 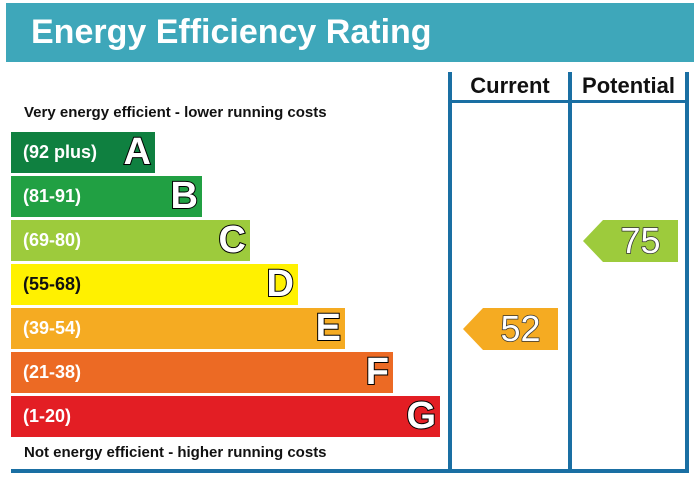 What do you see at coordinates (421, 416) in the screenshot?
I see `band-letter-label: G` at bounding box center [421, 416].